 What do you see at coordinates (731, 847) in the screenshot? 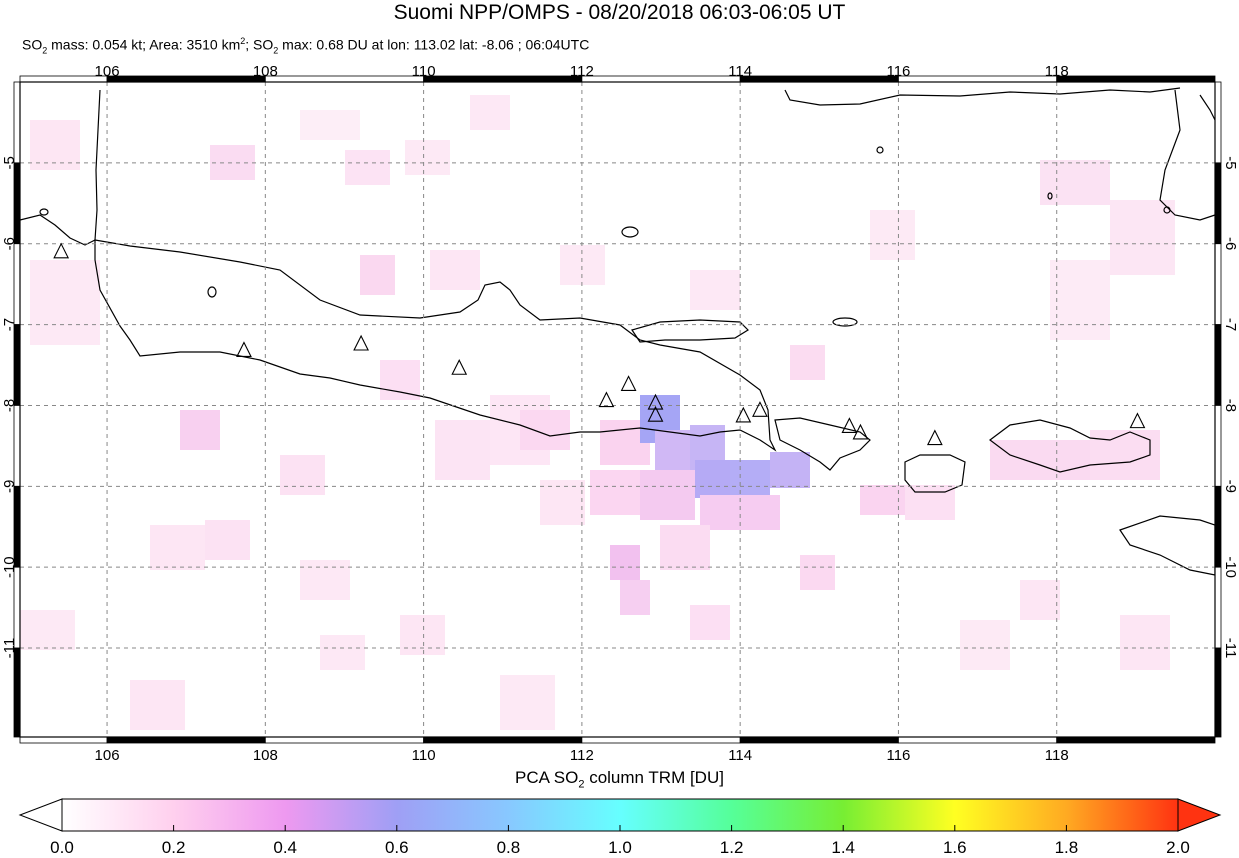
I see `colorbar-tick-label: 1.2` at bounding box center [731, 847].